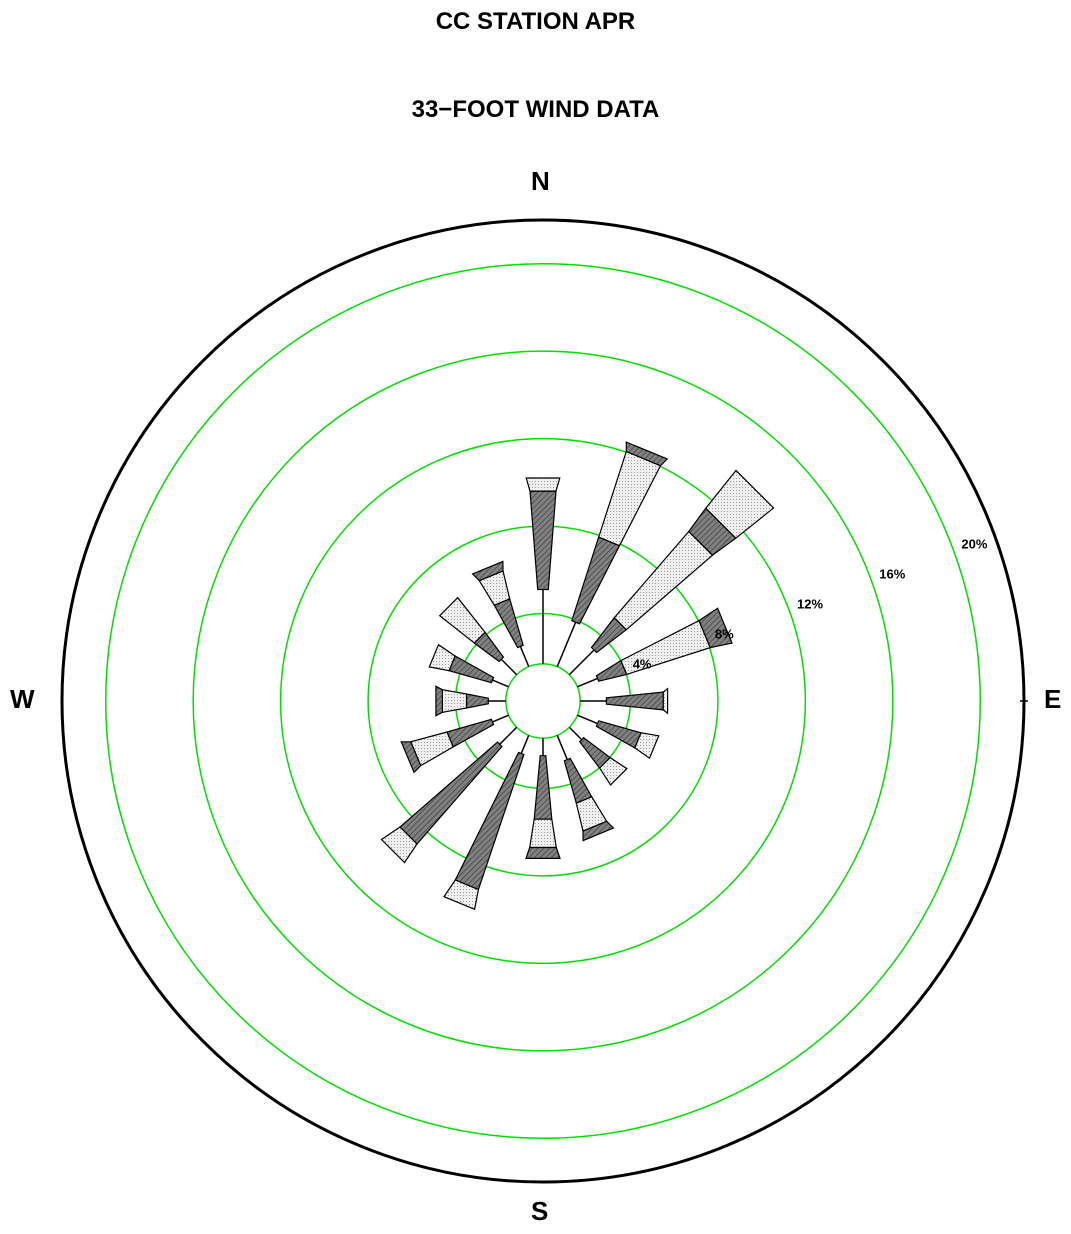 The width and height of the screenshot is (1071, 1234). I want to click on direction-bar-ese, so click(618, 737).